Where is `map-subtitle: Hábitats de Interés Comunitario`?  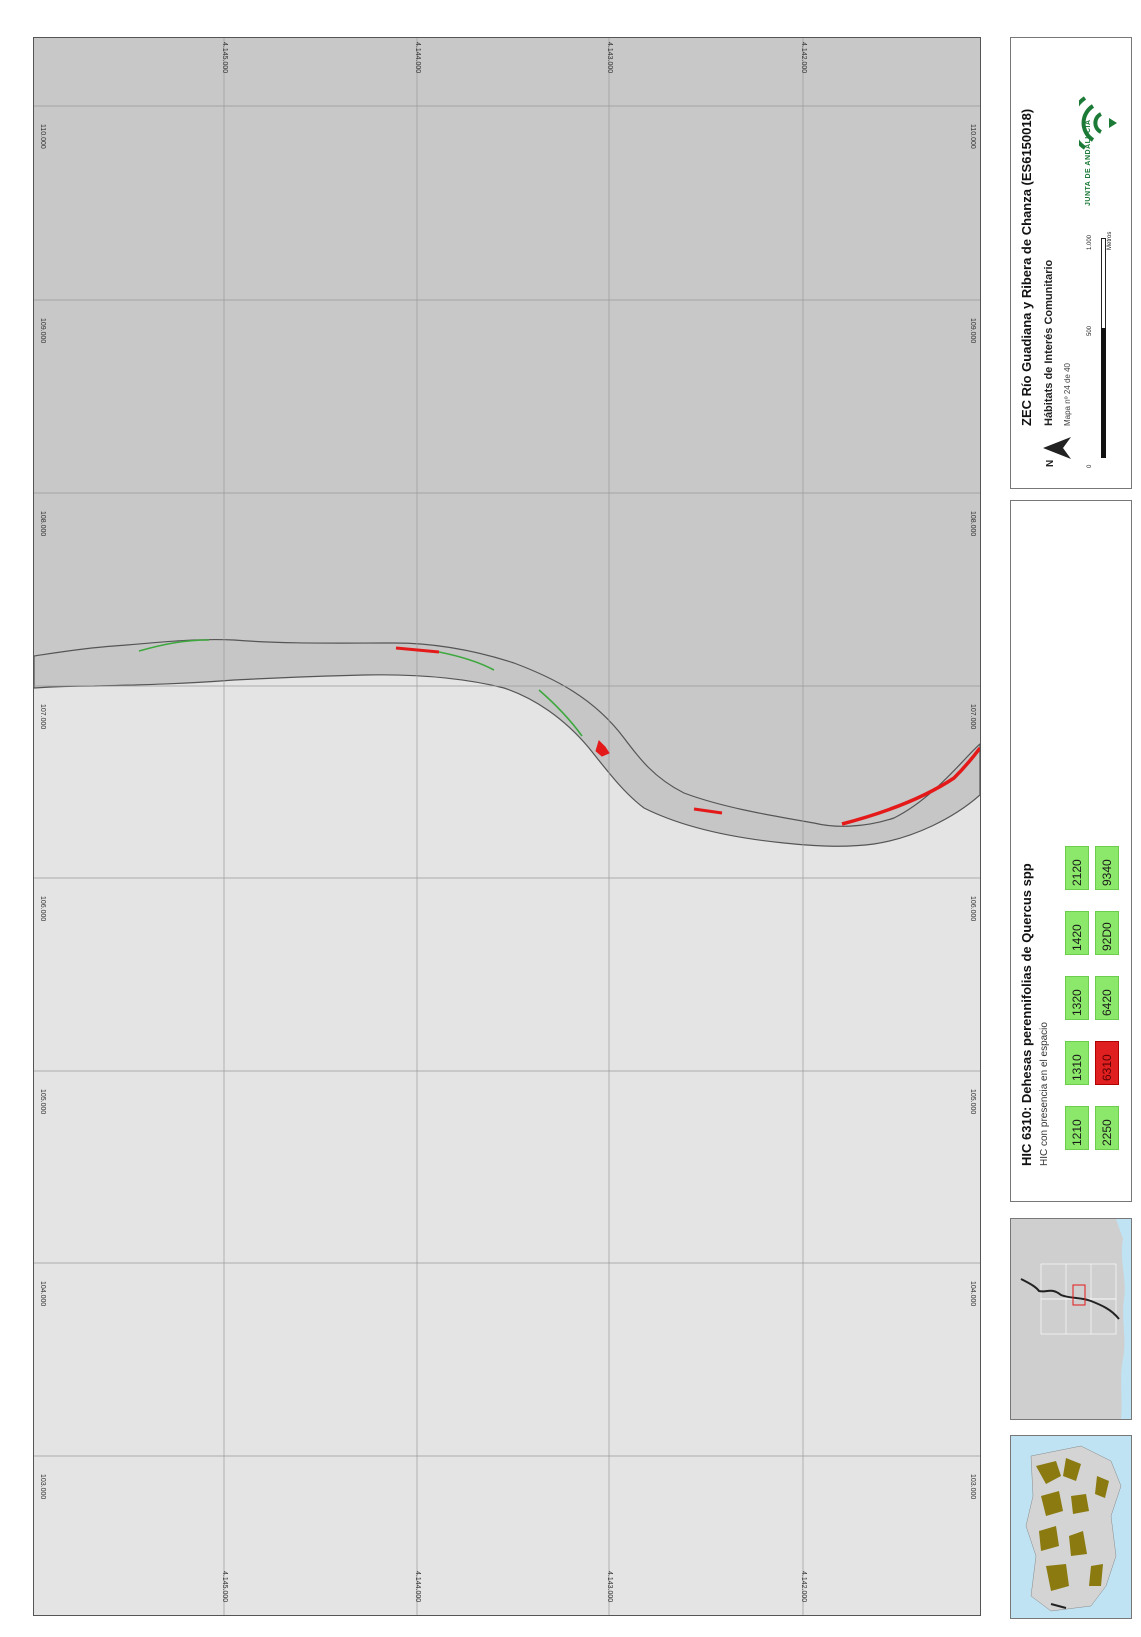
map-subtitle: Hábitats de Interés Comunitario is located at coordinates (1049, 342).